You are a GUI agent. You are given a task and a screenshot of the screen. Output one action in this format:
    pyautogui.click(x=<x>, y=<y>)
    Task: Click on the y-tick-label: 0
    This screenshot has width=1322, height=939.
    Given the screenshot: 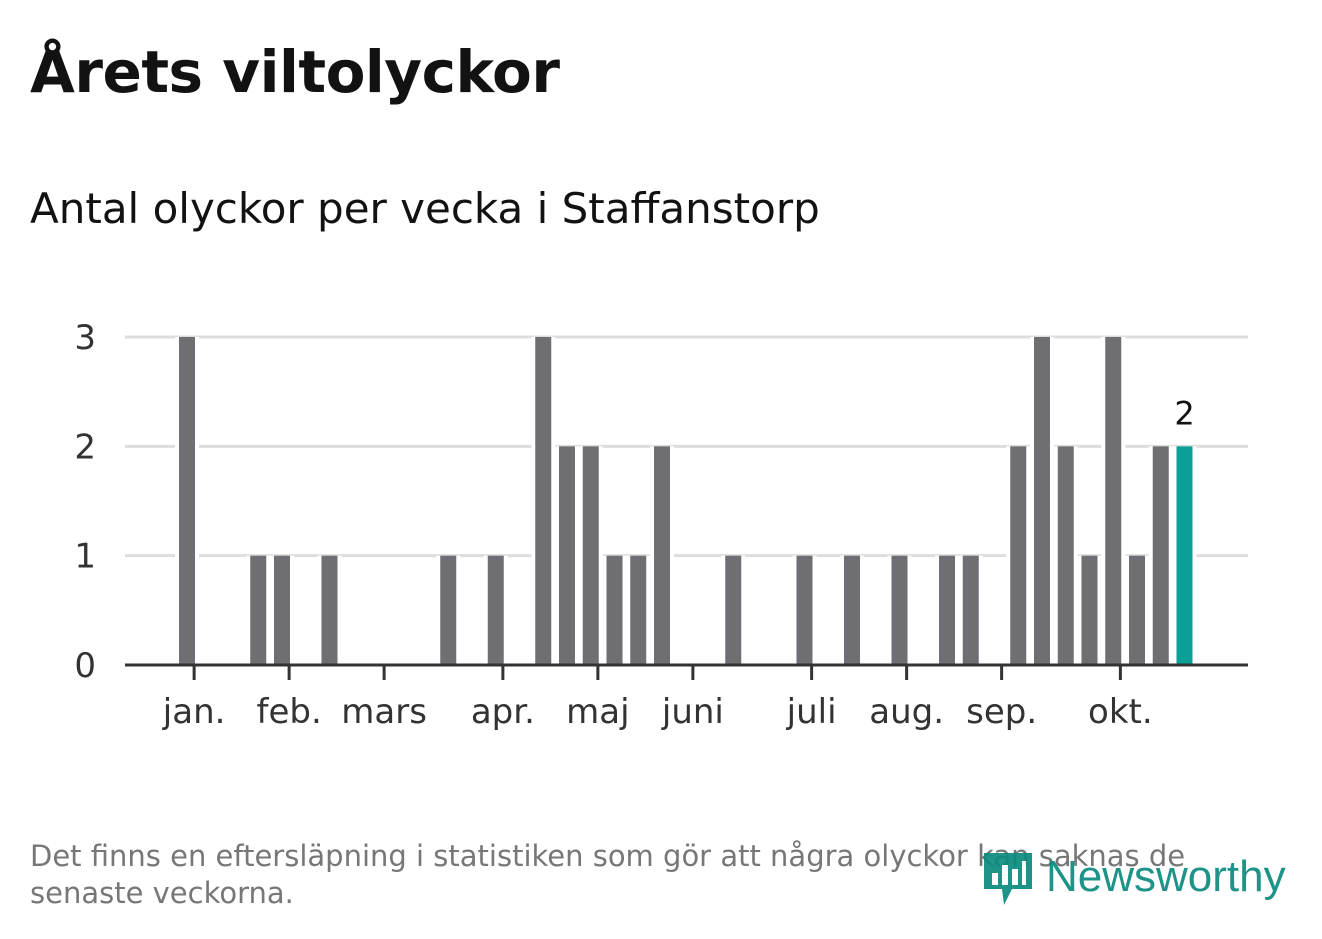 What is the action you would take?
    pyautogui.click(x=85, y=666)
    